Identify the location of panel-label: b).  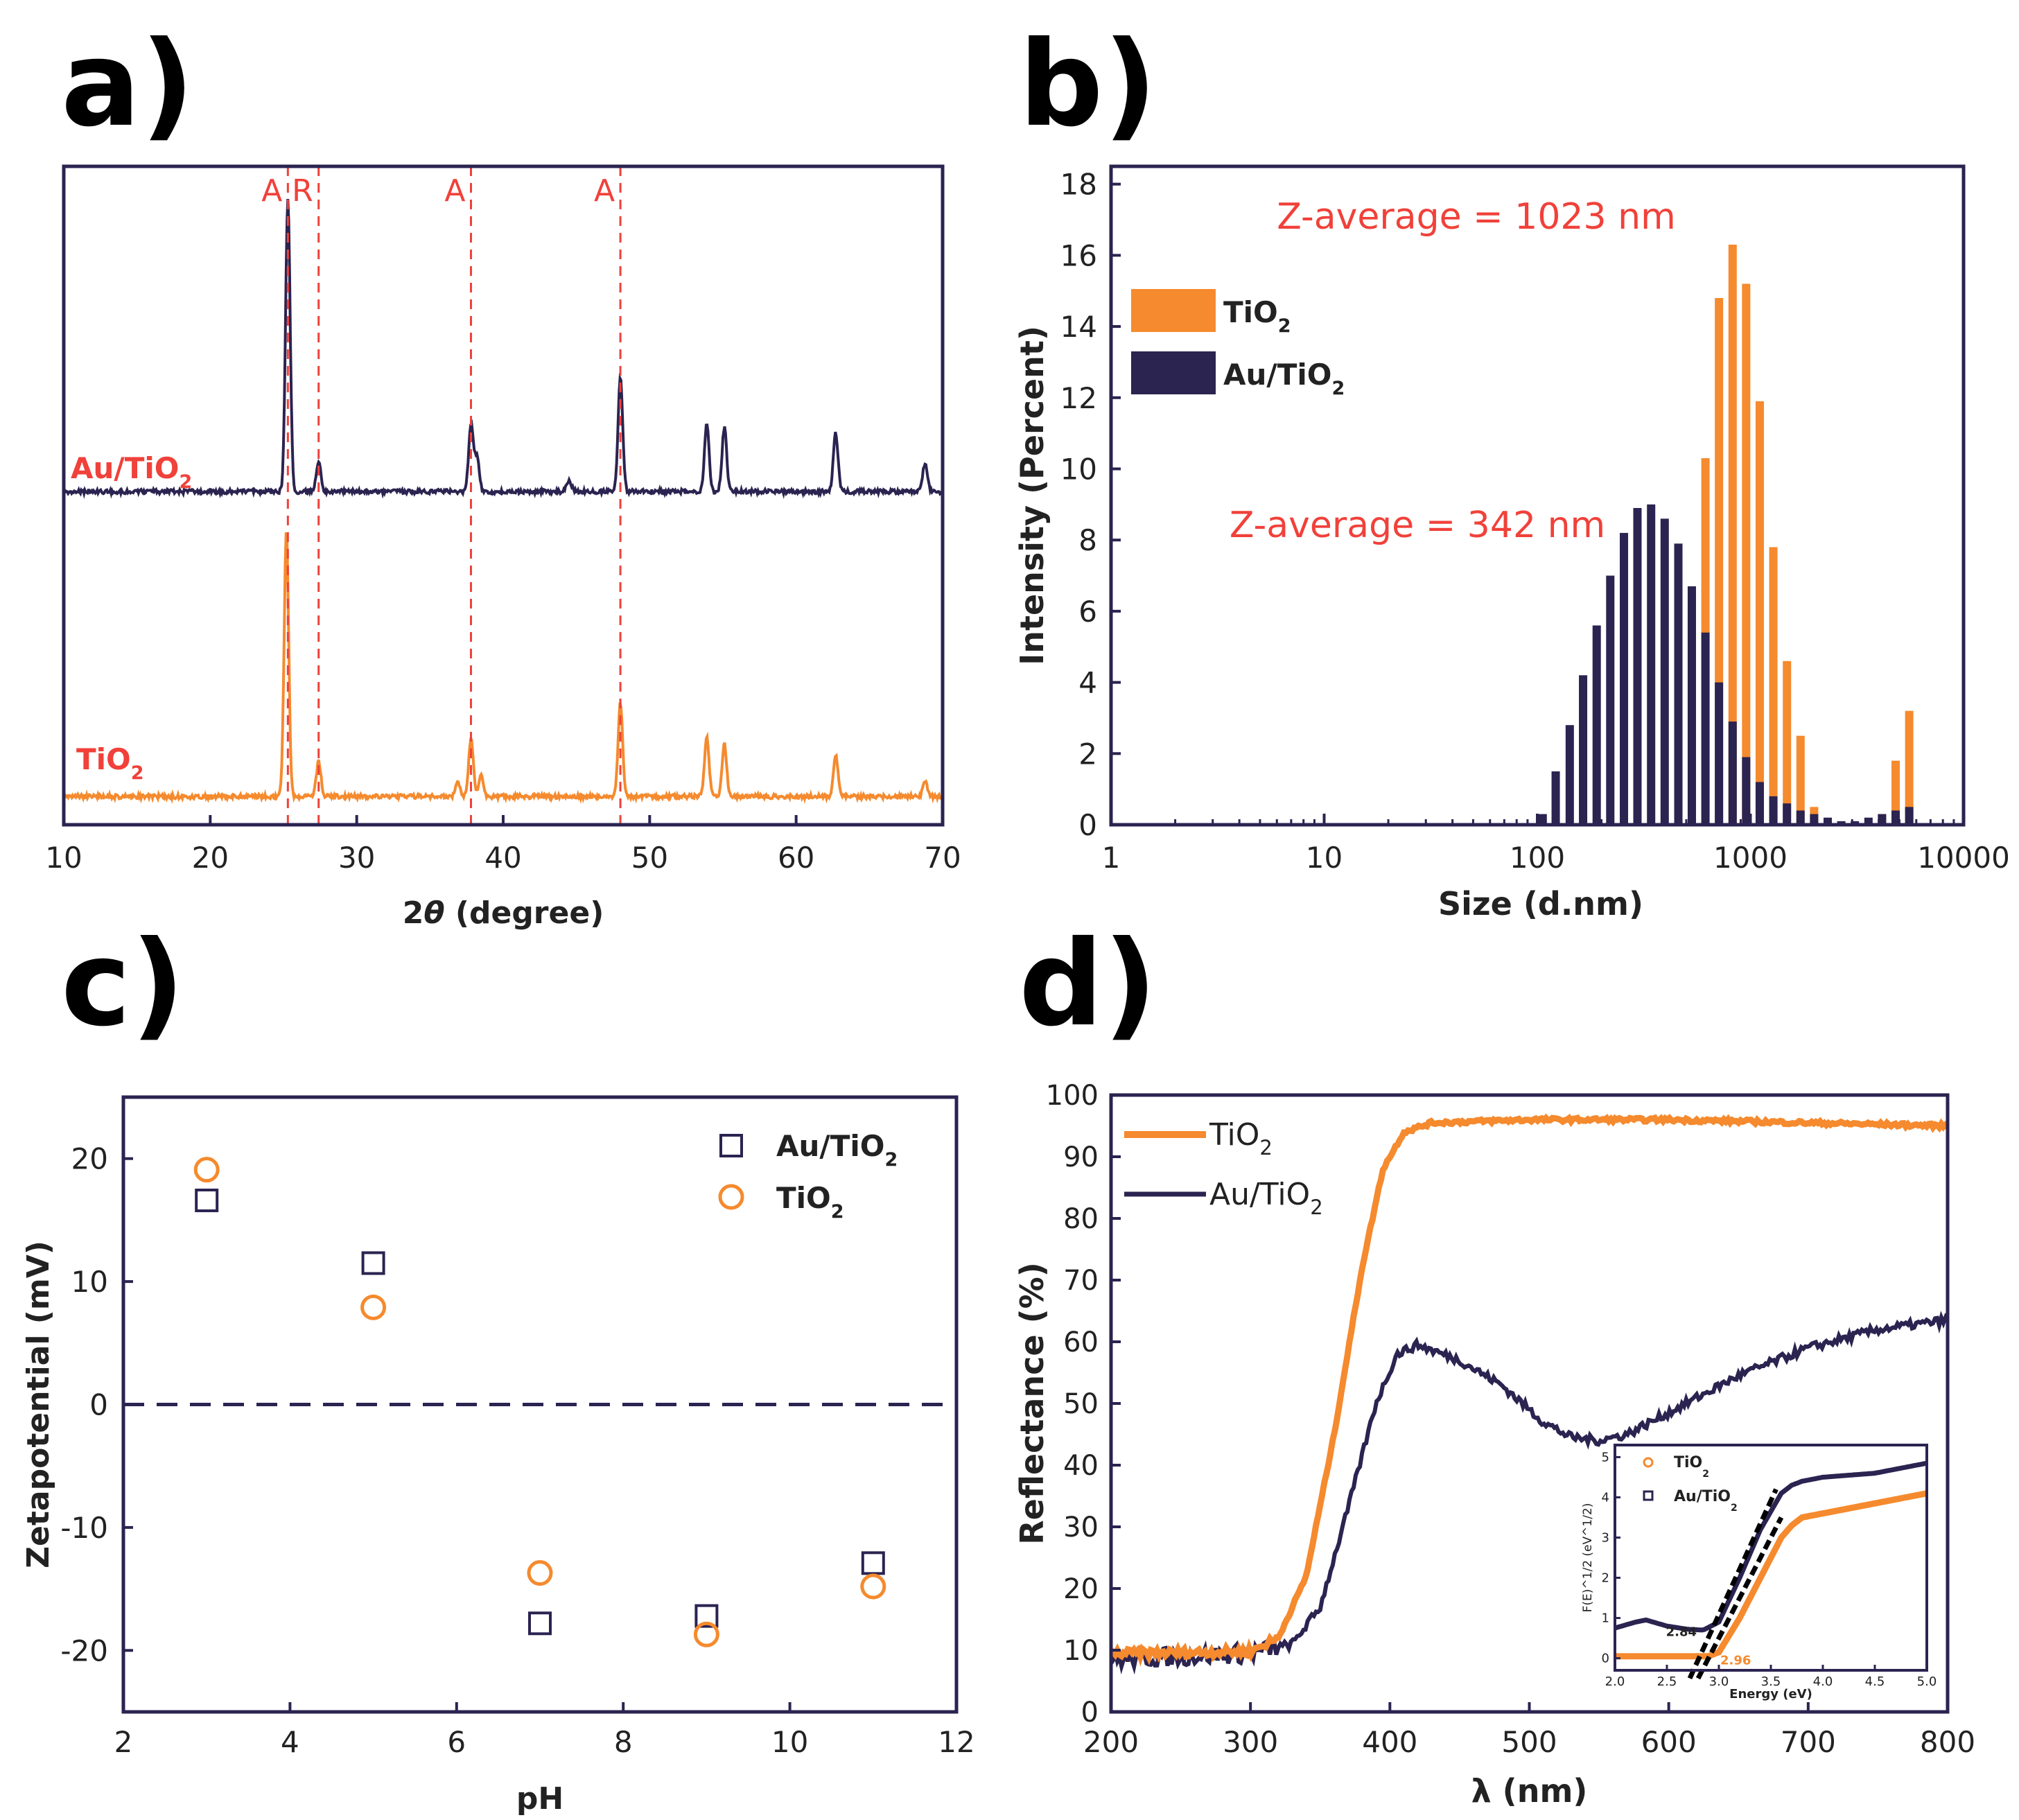
(1088, 84).